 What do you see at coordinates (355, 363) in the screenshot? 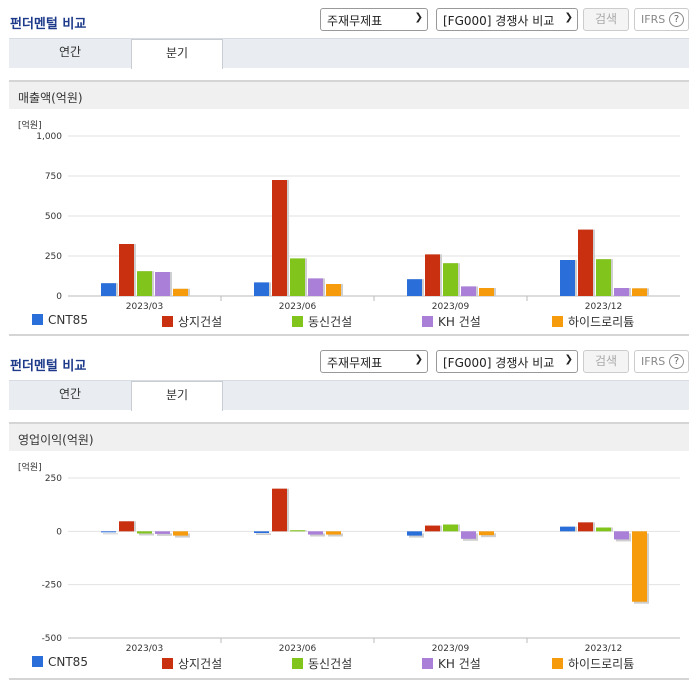
I see `statement-select-value: 주재무제표` at bounding box center [355, 363].